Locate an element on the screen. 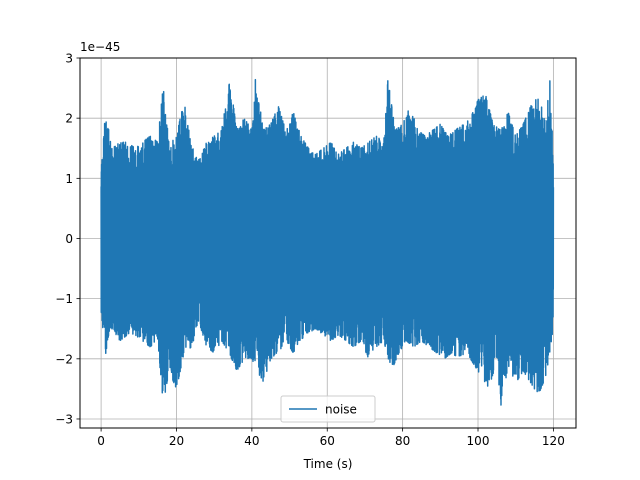 The width and height of the screenshot is (640, 480). y-tick-label: 0 is located at coordinates (69, 239).